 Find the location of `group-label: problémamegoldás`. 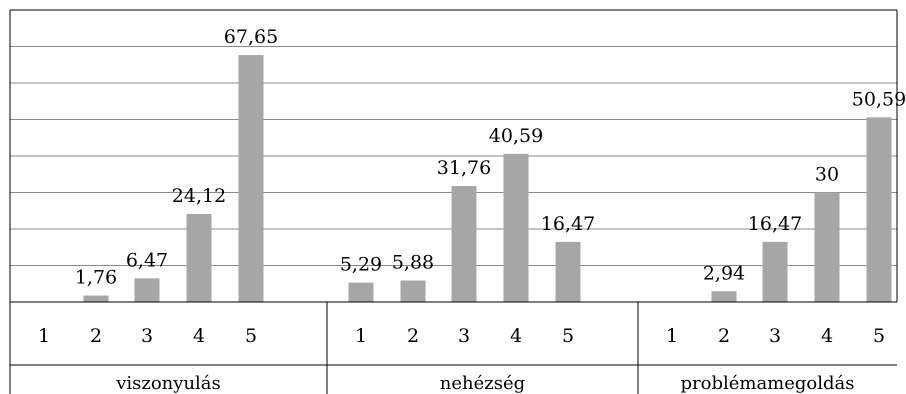

group-label: problémamegoldás is located at coordinates (767, 383).